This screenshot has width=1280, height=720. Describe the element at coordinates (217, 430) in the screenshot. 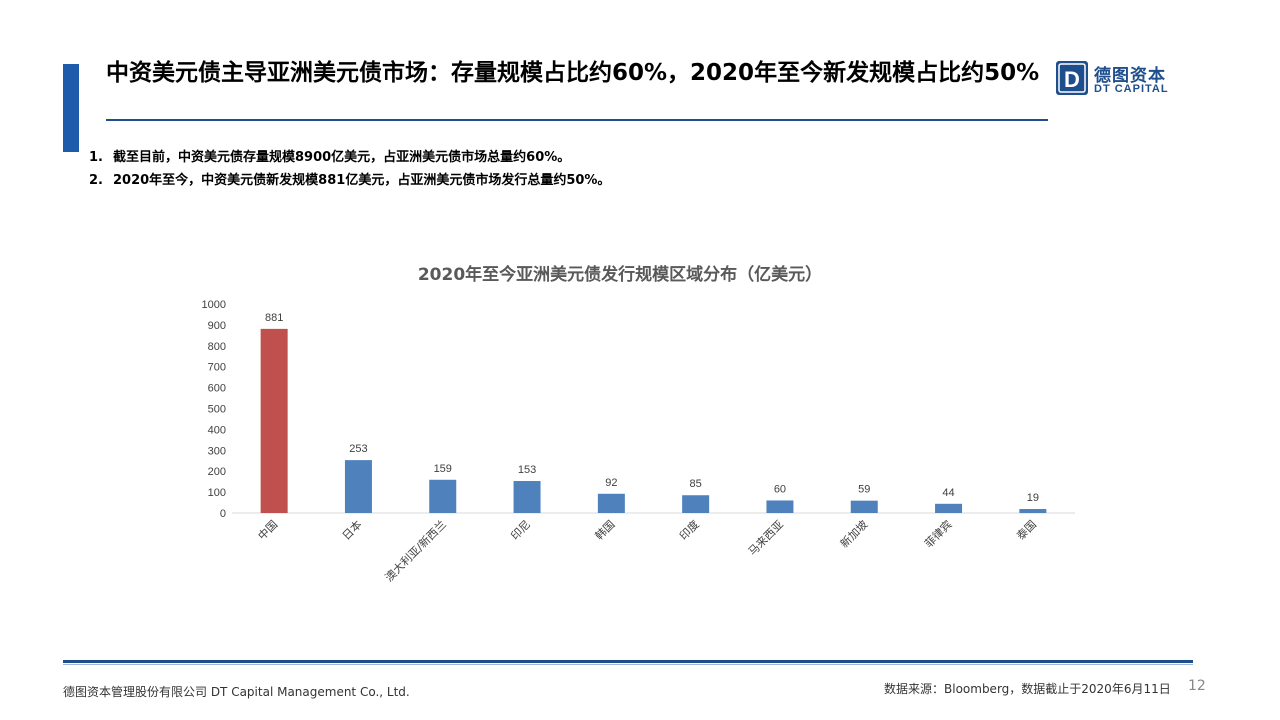

I see `y-tick-label: 400` at that location.